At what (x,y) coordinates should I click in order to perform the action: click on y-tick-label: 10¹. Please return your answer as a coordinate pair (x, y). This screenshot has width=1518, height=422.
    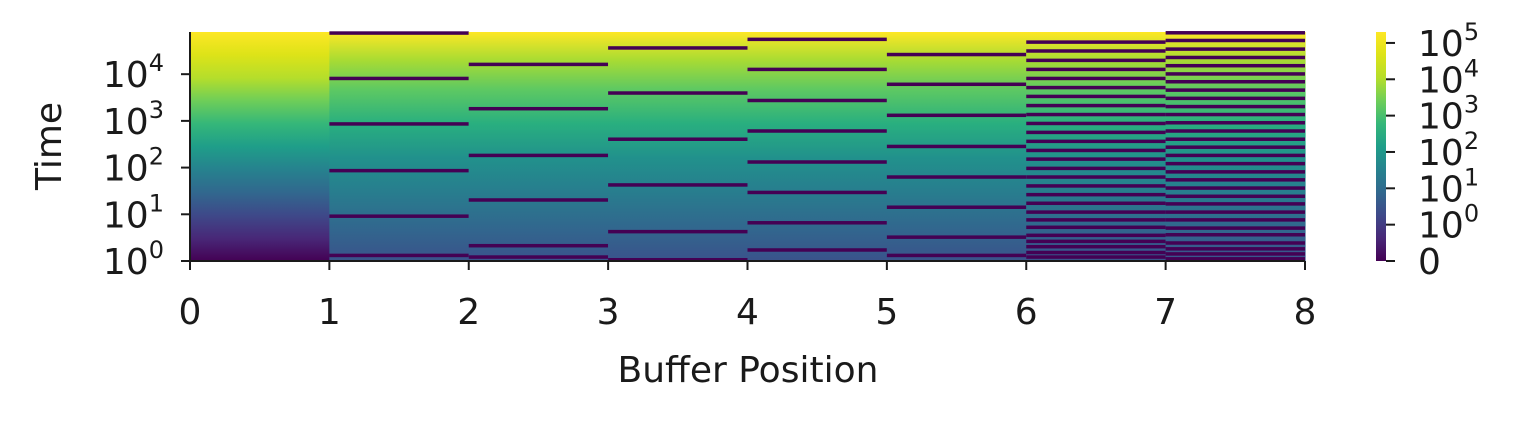
    Looking at the image, I should click on (133, 212).